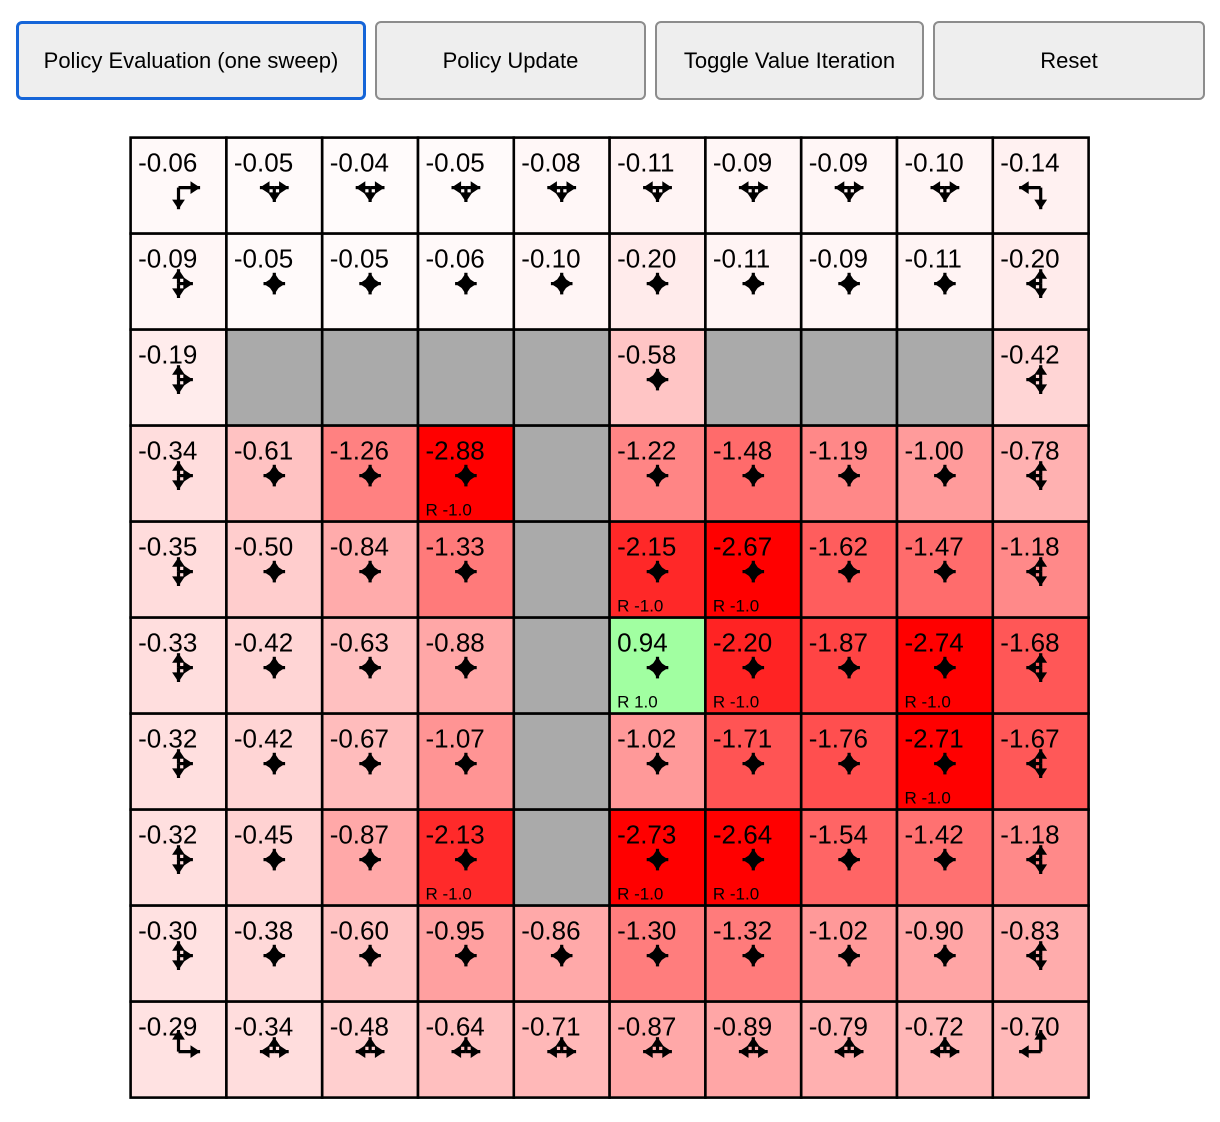  I want to click on grid-cell: -1.30, so click(657, 953).